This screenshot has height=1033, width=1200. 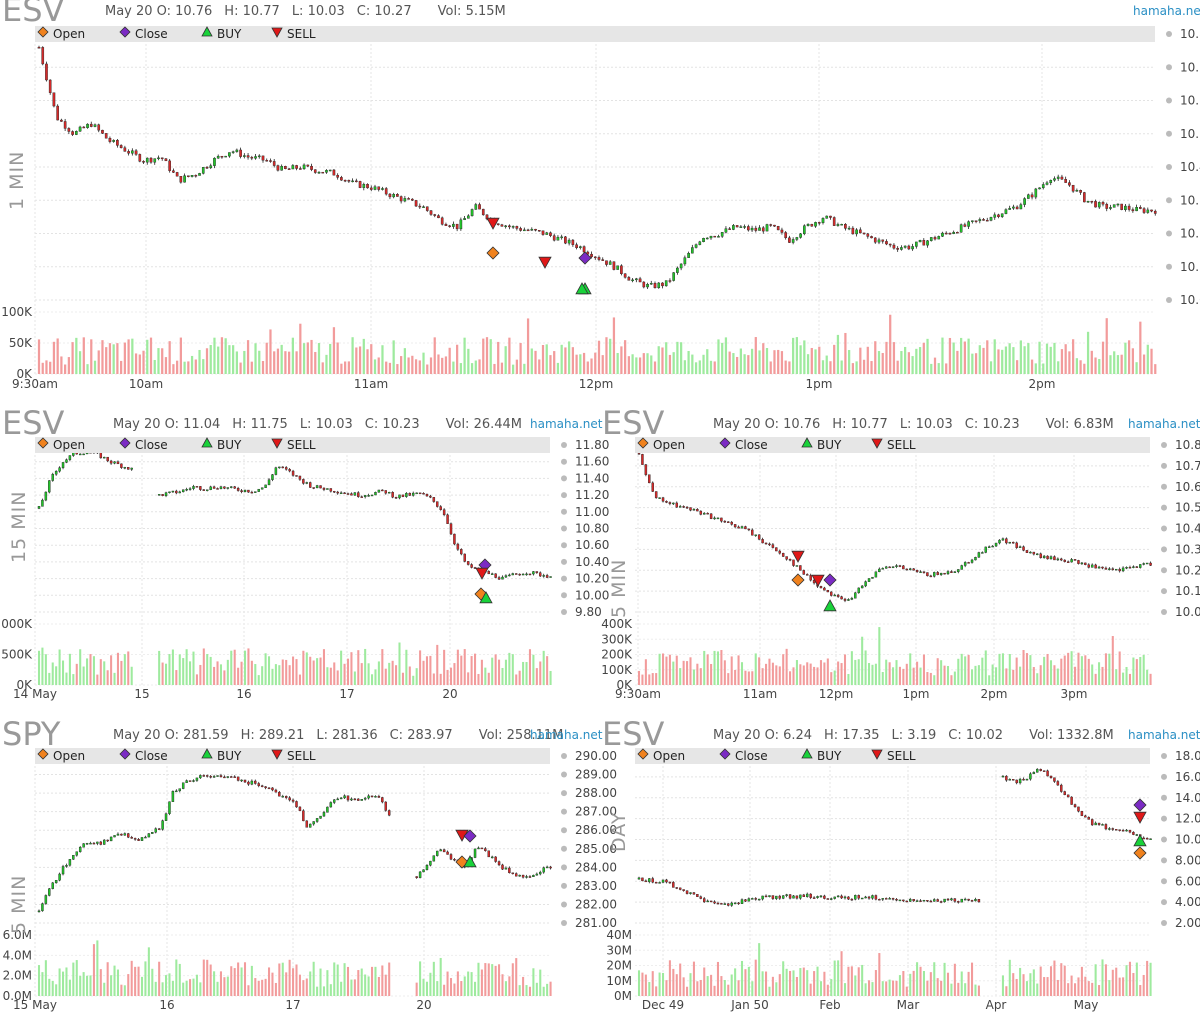 What do you see at coordinates (1140, 853) in the screenshot?
I see `trade-marker-open` at bounding box center [1140, 853].